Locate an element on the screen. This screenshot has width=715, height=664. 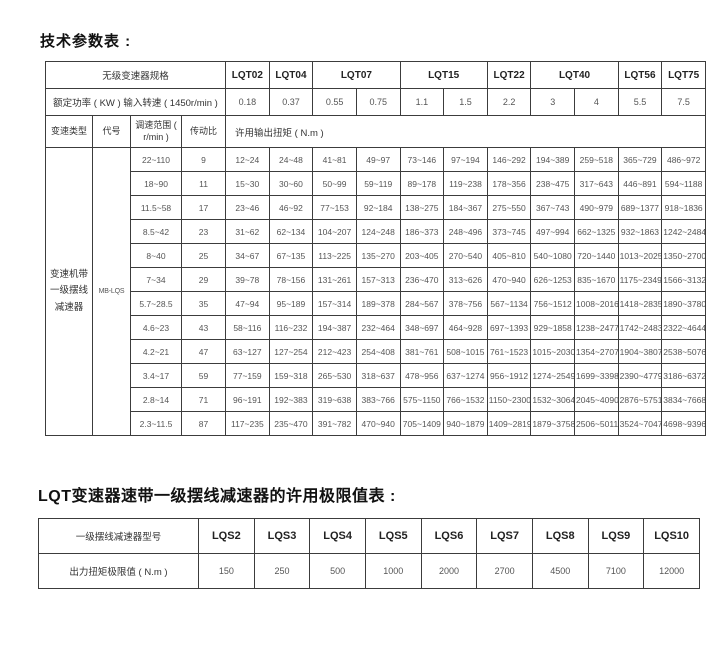
torque-cell: 49~97 is located at coordinates (378, 159).